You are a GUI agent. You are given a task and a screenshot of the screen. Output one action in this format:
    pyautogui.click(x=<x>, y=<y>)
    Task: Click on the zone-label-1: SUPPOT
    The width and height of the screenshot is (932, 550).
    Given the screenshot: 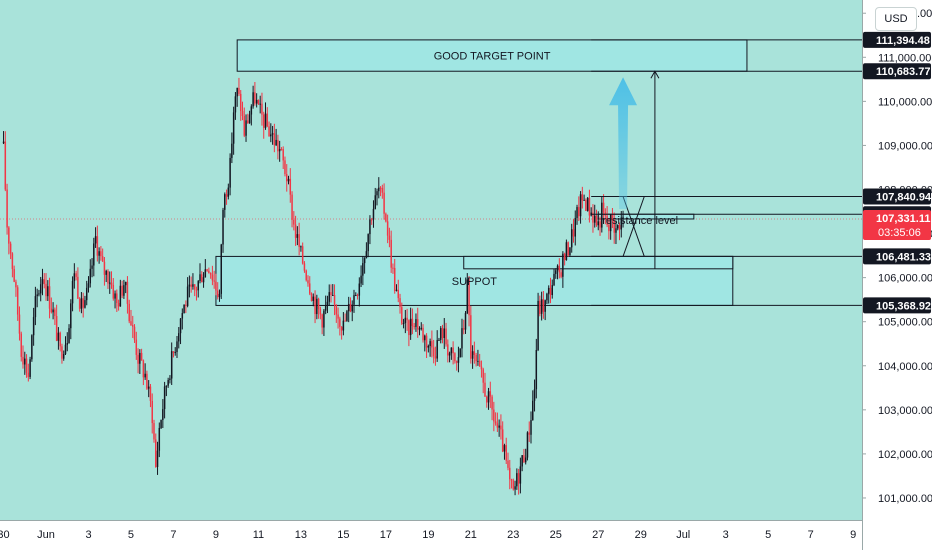 What is the action you would take?
    pyautogui.click(x=475, y=282)
    